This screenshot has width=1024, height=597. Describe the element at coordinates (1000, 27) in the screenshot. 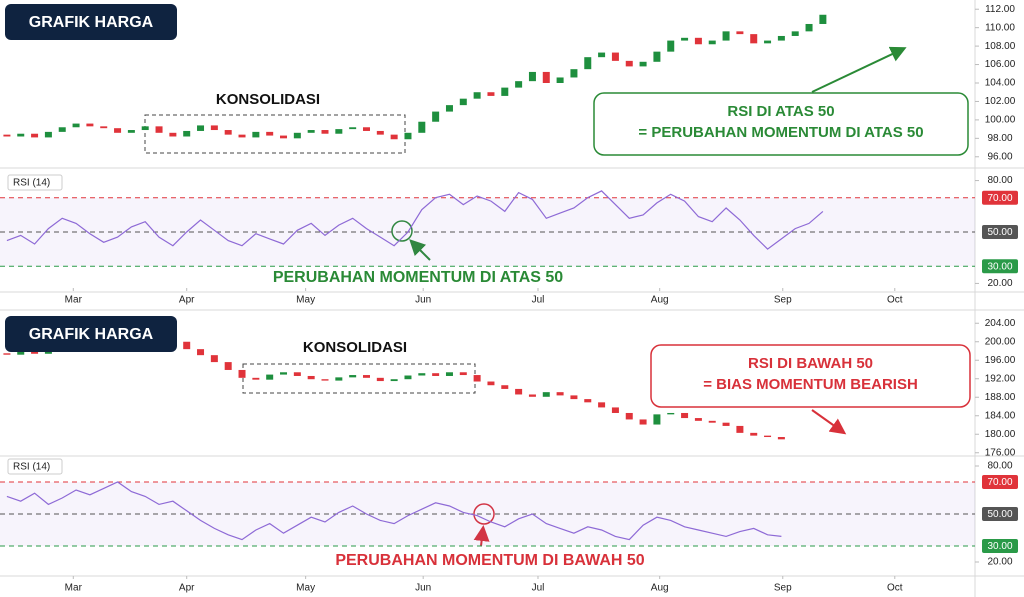

I see `y-tick-label: 110.00` at that location.